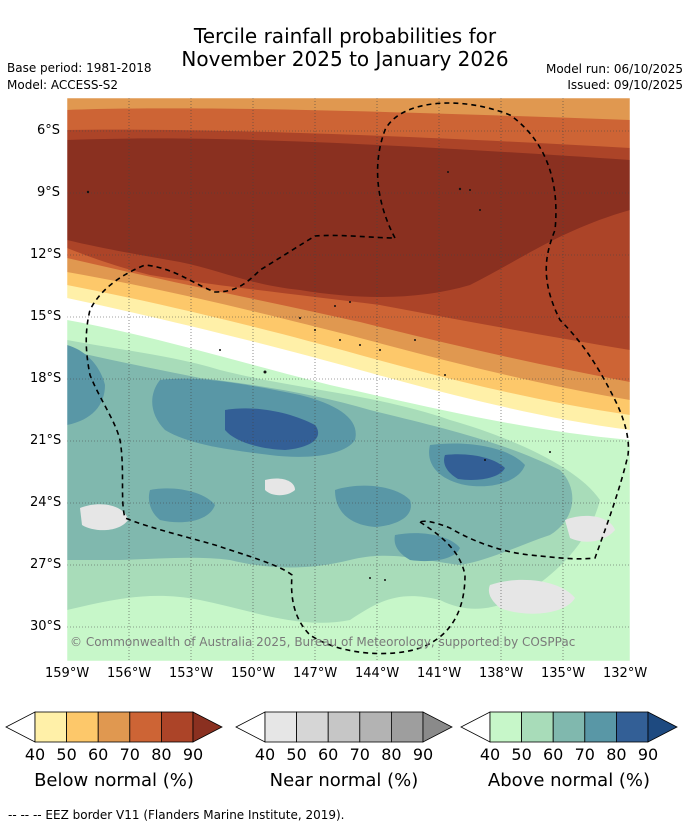 Image resolution: width=690 pixels, height=827 pixels. I want to click on legend-below-ticks: 40 50 60 70 80 90, so click(114, 755).